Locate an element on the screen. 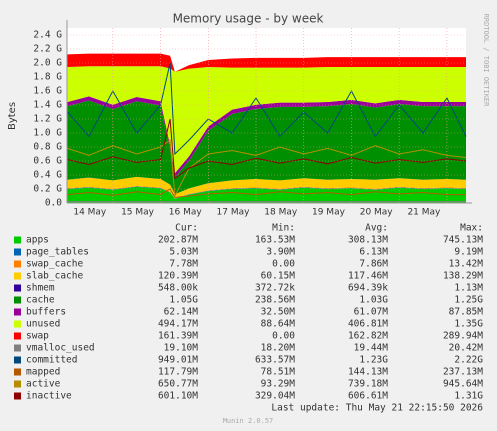 This screenshot has width=497, height=431. stat-value: 949.01M is located at coordinates (178, 360).